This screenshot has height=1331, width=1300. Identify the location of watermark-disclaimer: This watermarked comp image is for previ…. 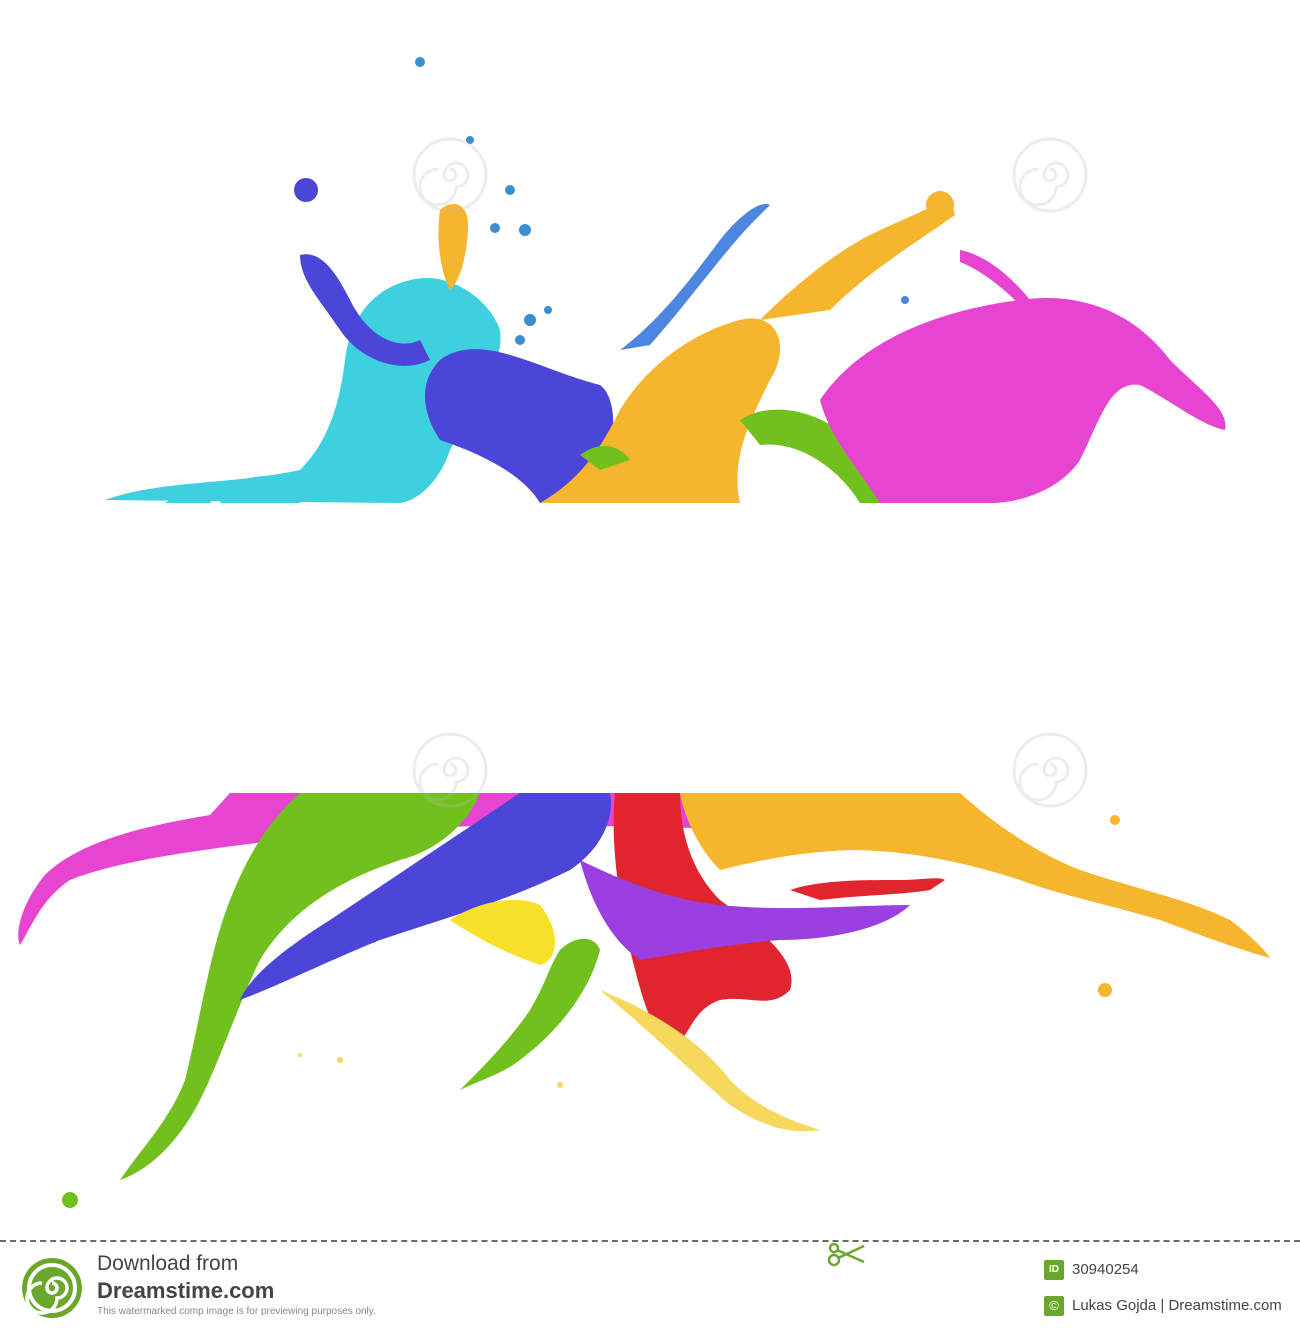
(236, 1311).